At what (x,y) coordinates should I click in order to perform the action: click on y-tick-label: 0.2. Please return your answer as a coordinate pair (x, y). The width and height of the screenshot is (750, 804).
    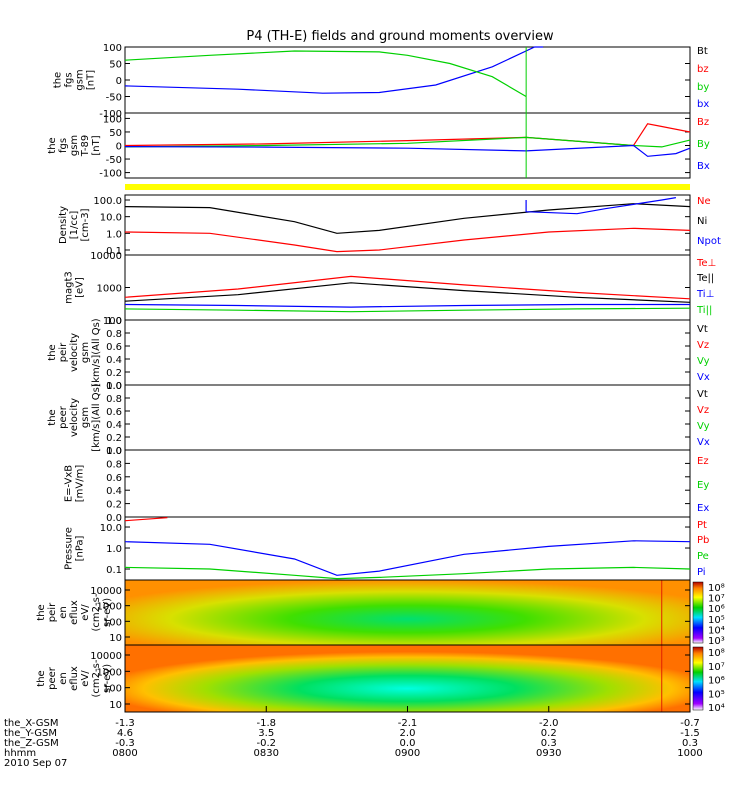
    Looking at the image, I should click on (114, 505).